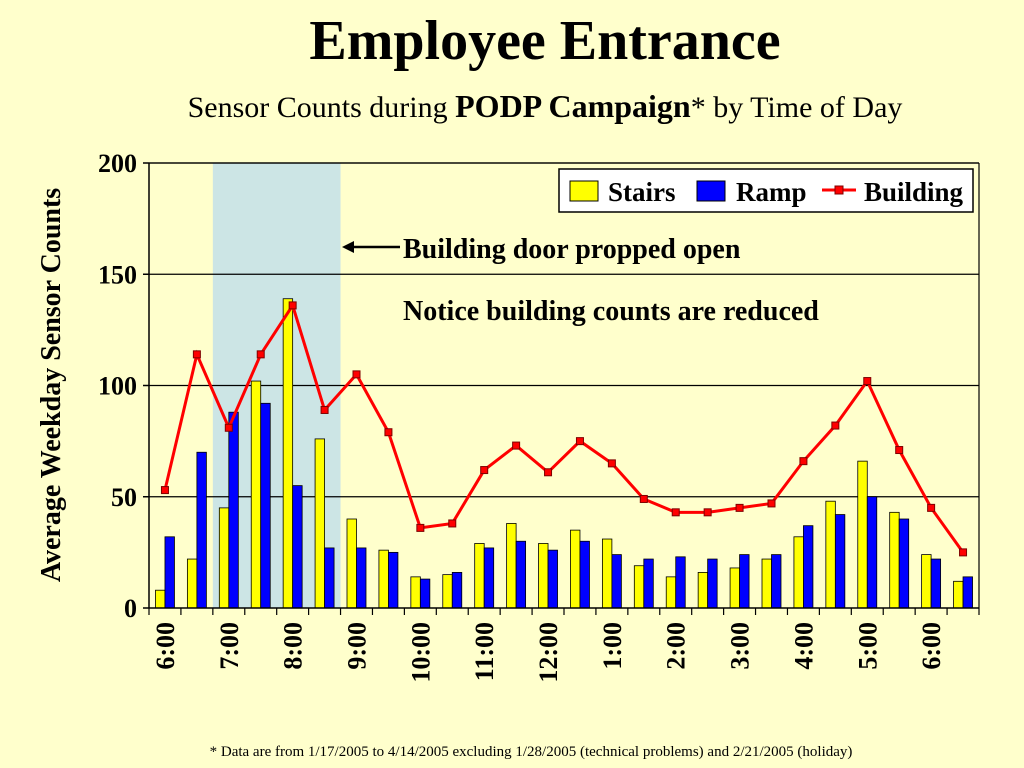 This screenshot has width=1024, height=768. Describe the element at coordinates (803, 646) in the screenshot. I see `x-tick-label-10: 4:00` at that location.